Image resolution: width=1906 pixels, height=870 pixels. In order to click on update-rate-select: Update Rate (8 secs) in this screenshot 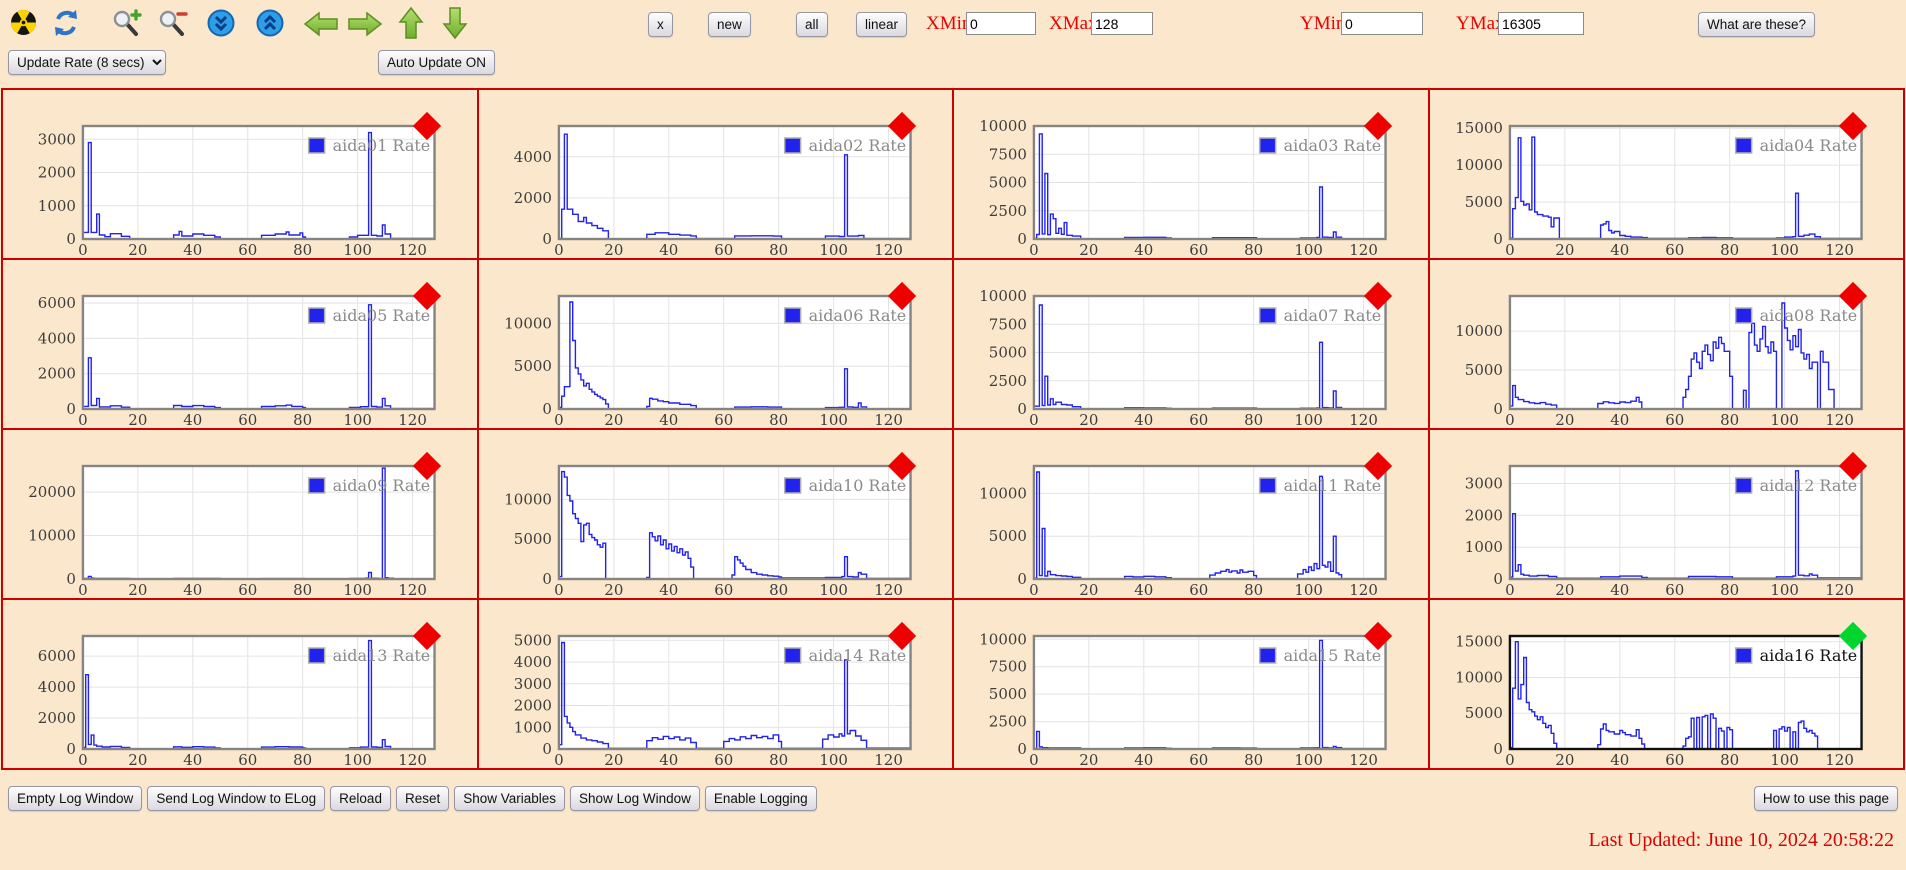, I will do `click(87, 62)`.